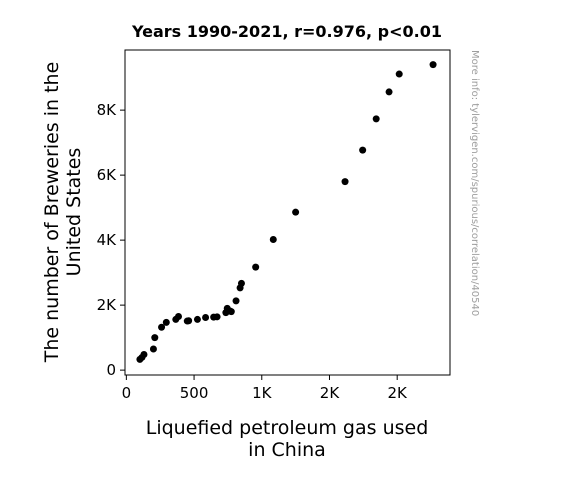  What do you see at coordinates (107, 240) in the screenshot?
I see `y-tick-label: 4K` at bounding box center [107, 240].